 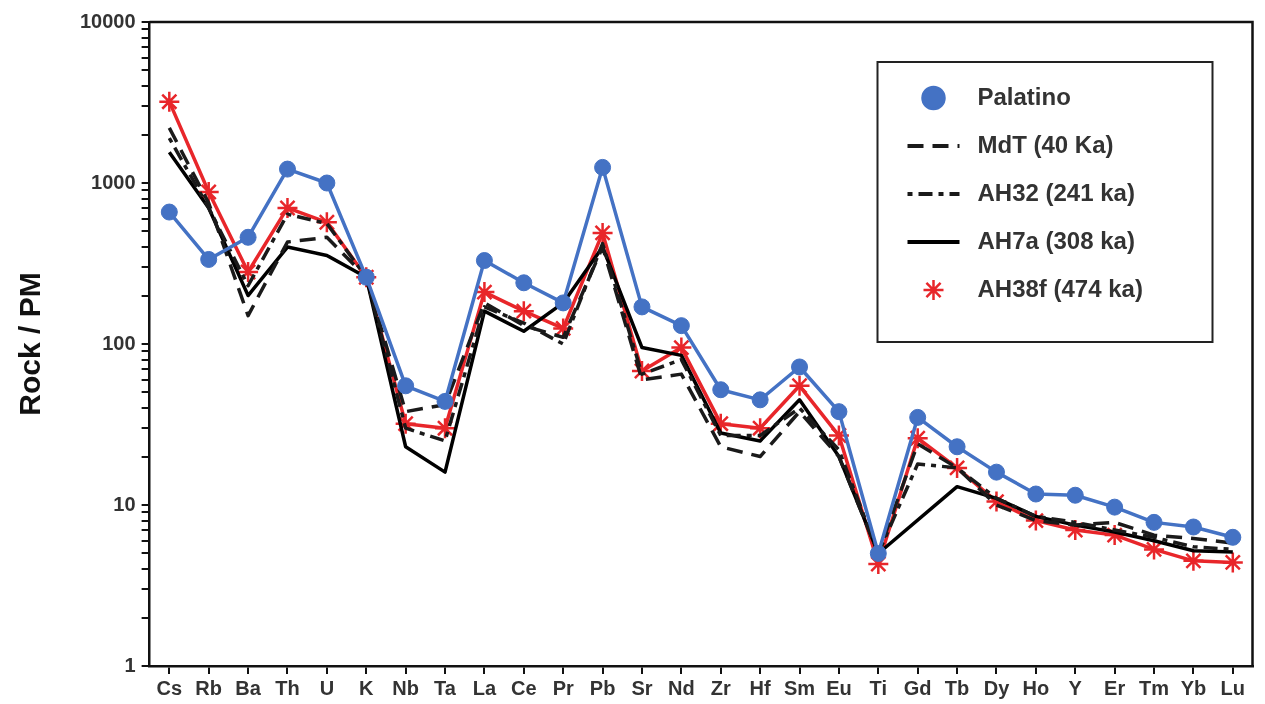 I want to click on x-tick-label: Er, so click(x=1115, y=687).